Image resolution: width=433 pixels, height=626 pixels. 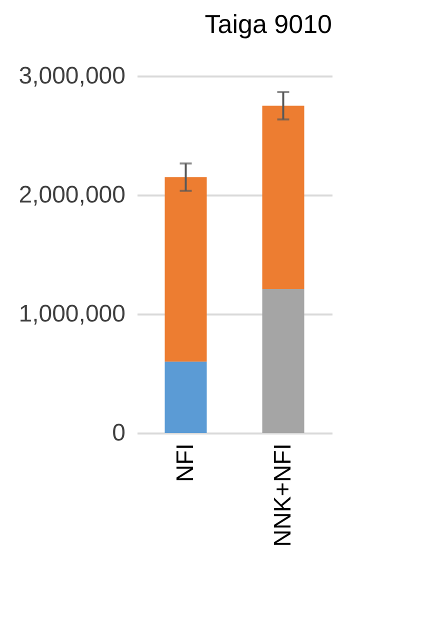 What do you see at coordinates (72, 76) in the screenshot?
I see `y-tick-label: 3,000,000` at bounding box center [72, 76].